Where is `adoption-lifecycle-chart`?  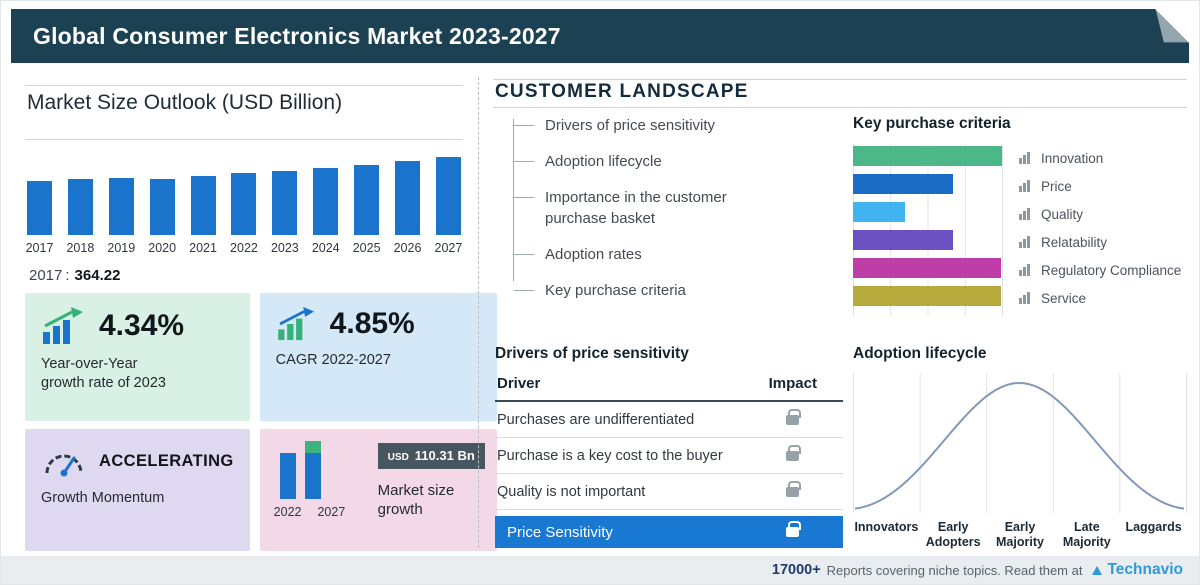
adoption-lifecycle-chart is located at coordinates (1020, 443).